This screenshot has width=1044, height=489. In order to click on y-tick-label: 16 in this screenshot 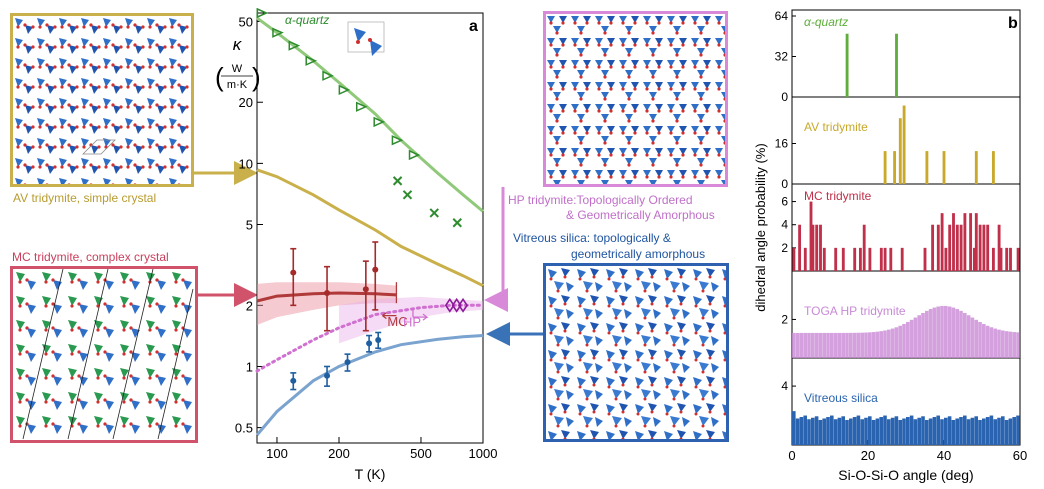, I will do `click(782, 144)`.